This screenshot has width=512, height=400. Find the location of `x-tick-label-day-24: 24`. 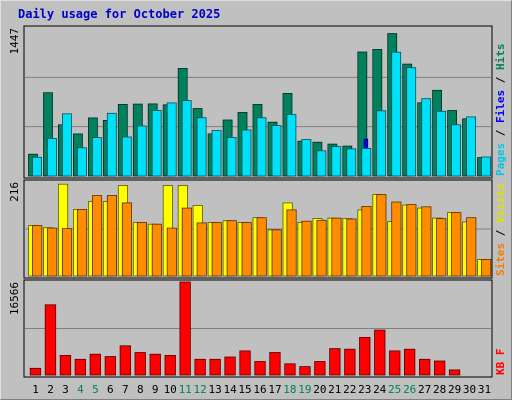

x-tick-label-day-24: 24 is located at coordinates (380, 389).